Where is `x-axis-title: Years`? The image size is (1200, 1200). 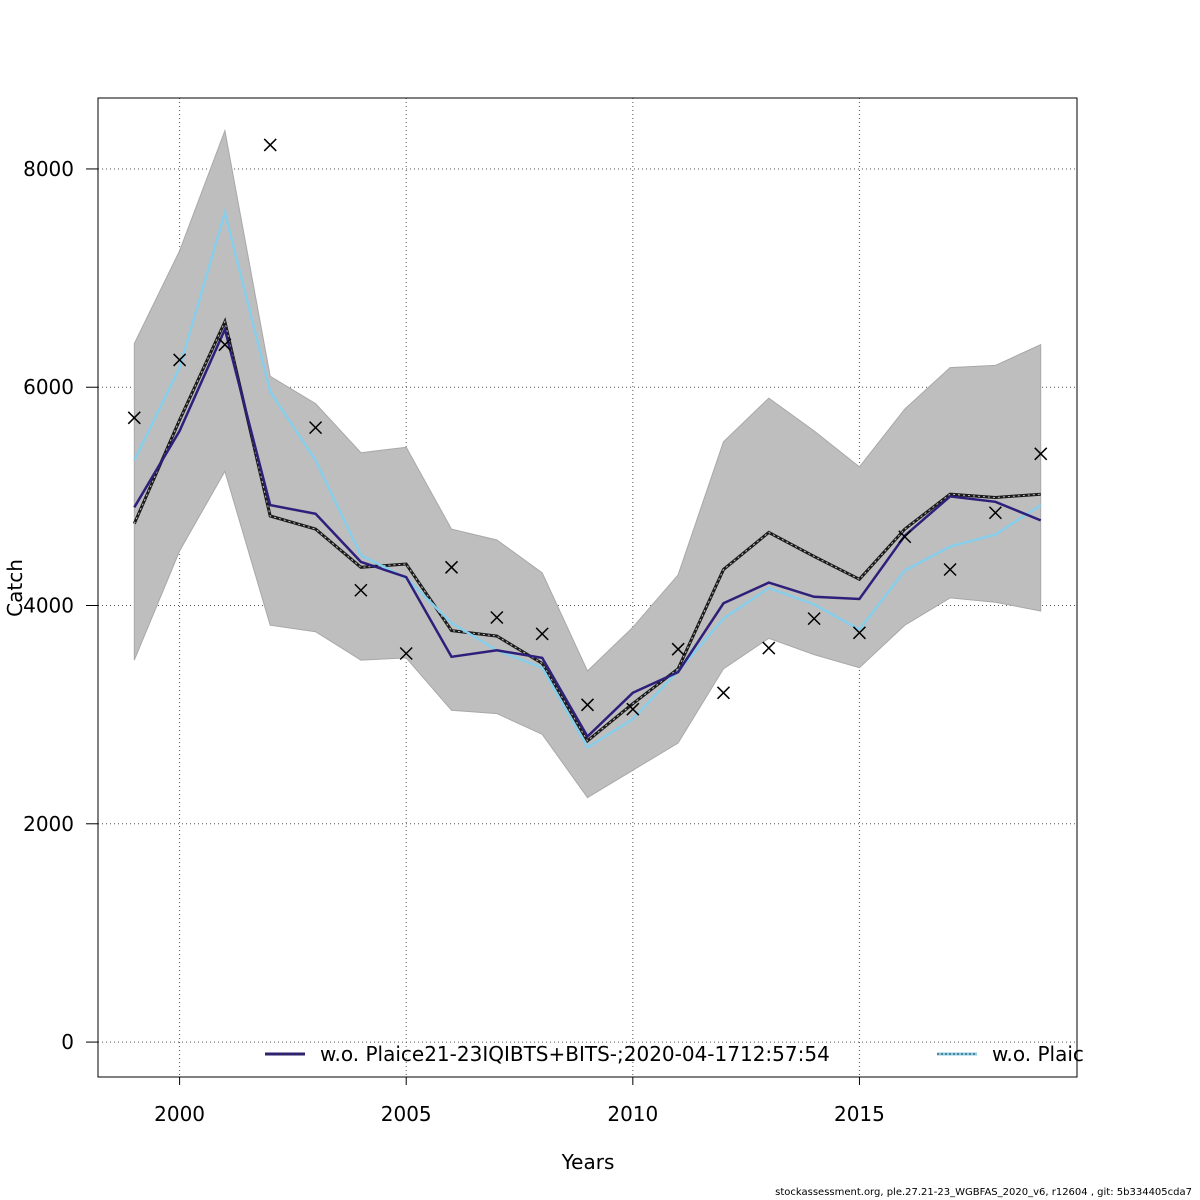 x-axis-title: Years is located at coordinates (588, 1162).